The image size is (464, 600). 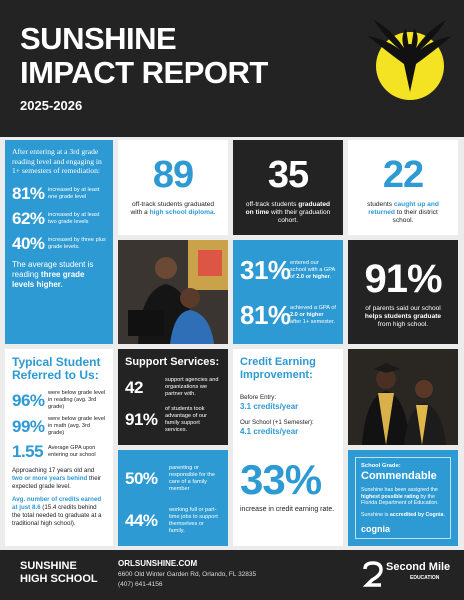 I want to click on highlight: three grade levels higher., so click(x=48, y=279).